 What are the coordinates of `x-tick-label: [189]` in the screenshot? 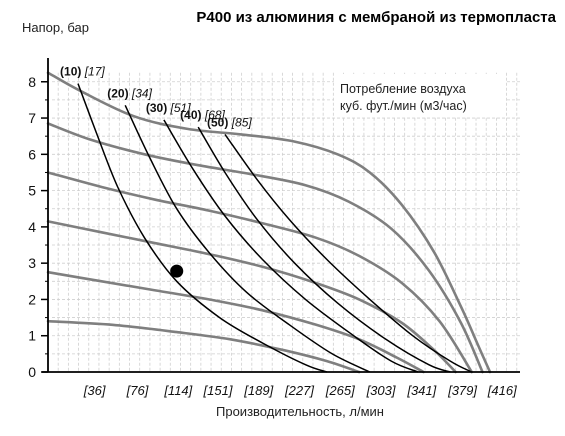 It's located at (258, 390).